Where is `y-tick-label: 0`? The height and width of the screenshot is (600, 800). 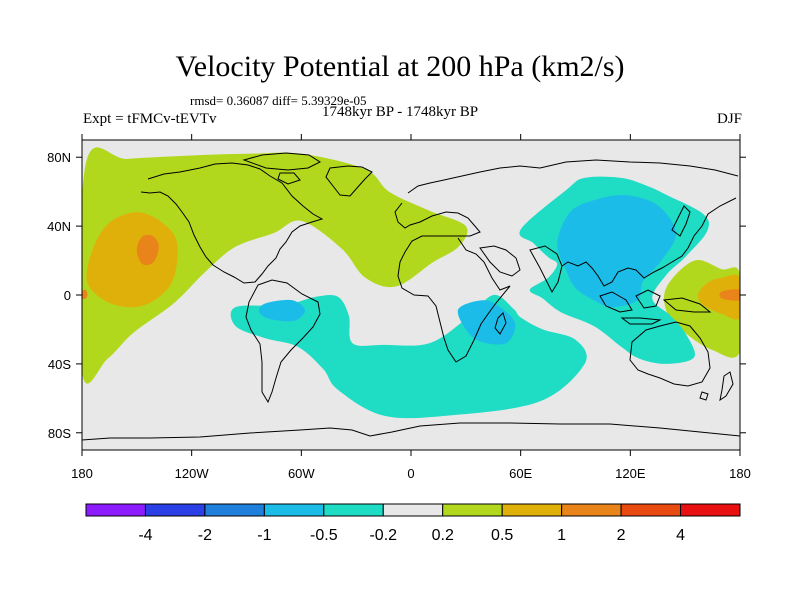
y-tick-label: 0 is located at coordinates (67, 295).